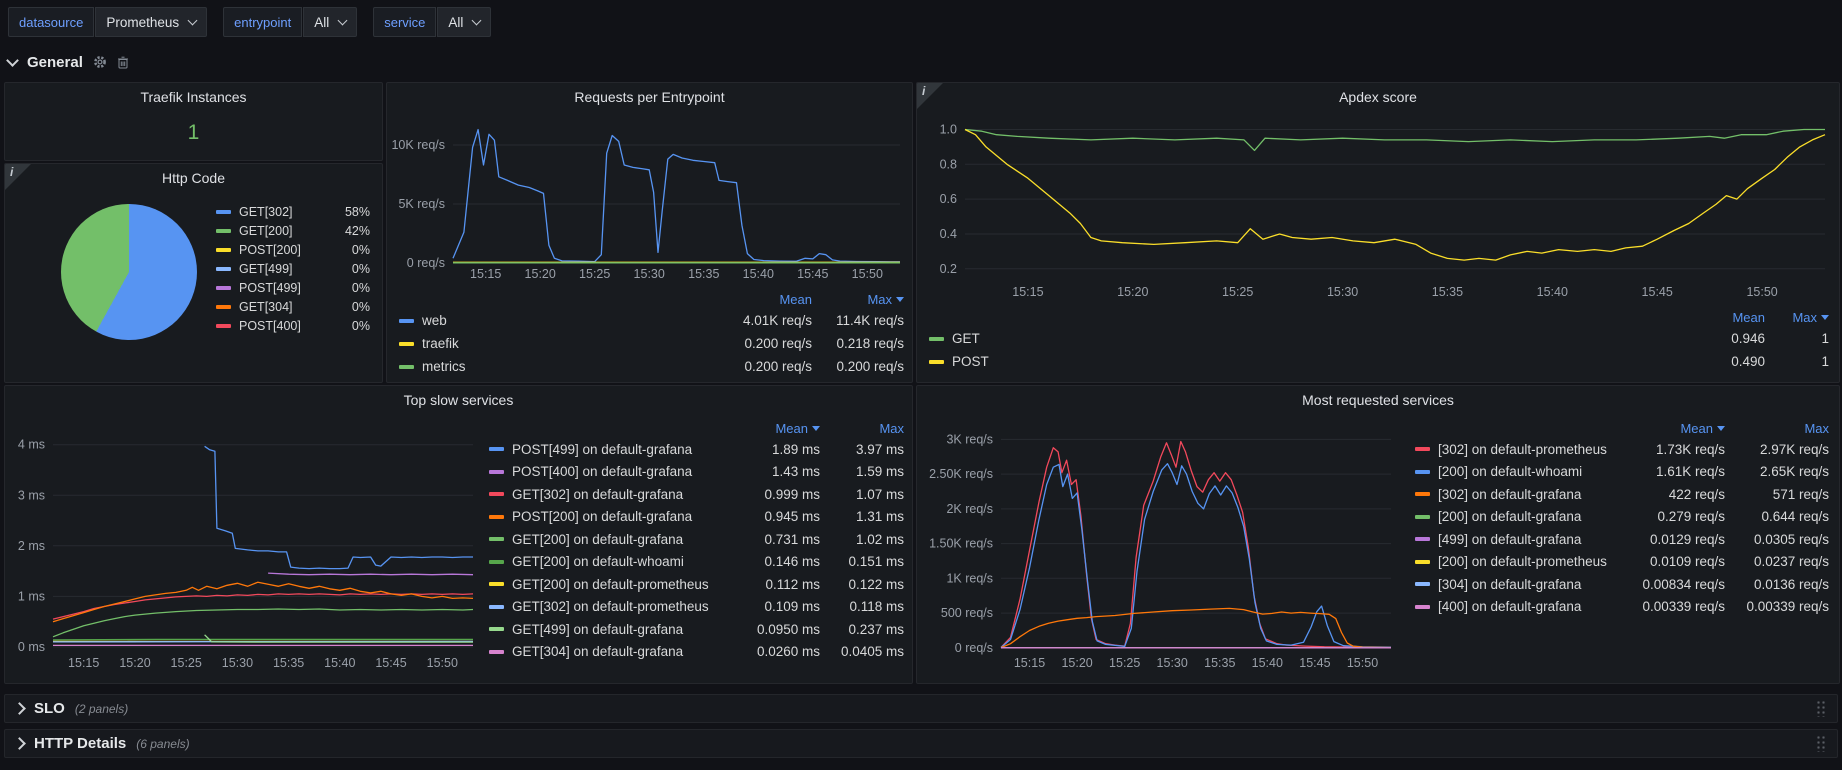 This screenshot has width=1842, height=770. I want to click on series-mean-value: 0.0109 req/s, so click(1687, 562).